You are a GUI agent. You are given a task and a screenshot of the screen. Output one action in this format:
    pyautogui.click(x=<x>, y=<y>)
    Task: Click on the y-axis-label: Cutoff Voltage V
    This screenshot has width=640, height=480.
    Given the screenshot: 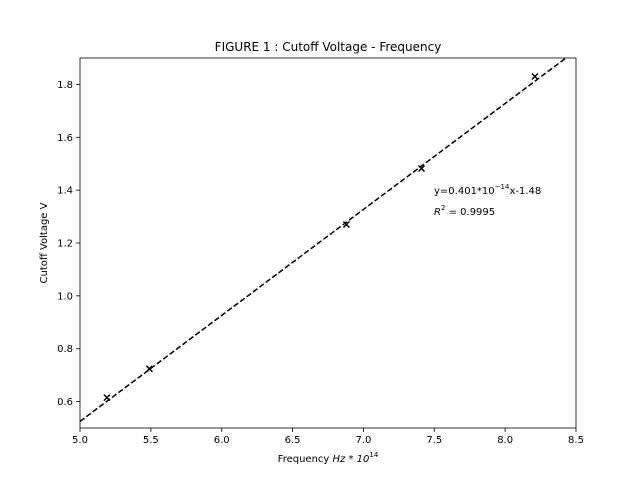 What is the action you would take?
    pyautogui.click(x=44, y=242)
    